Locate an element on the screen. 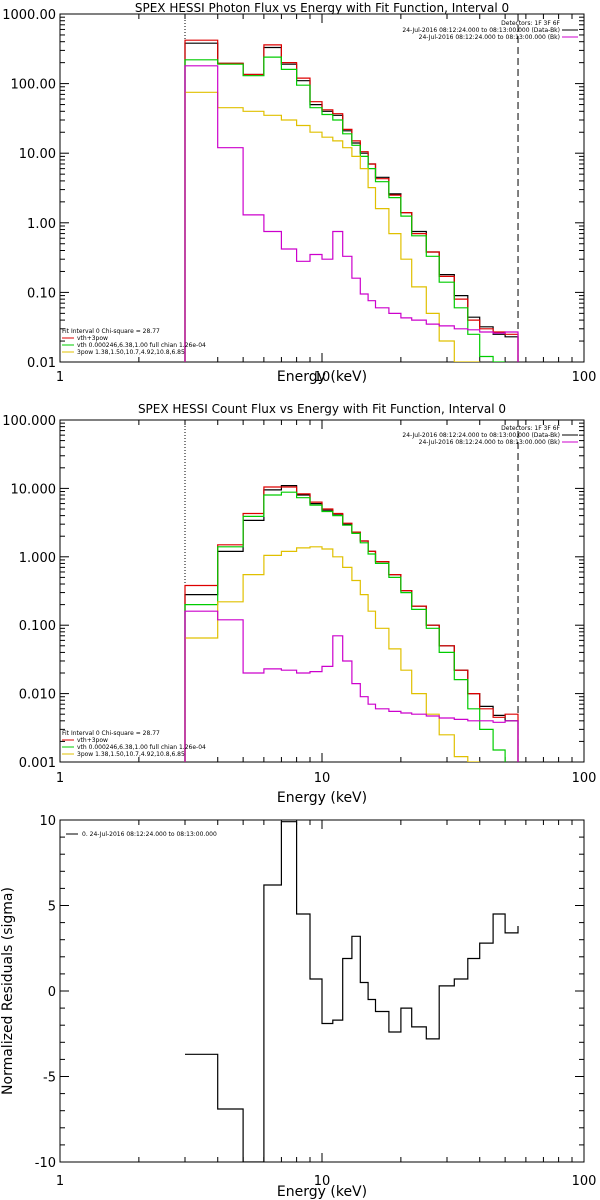 The height and width of the screenshot is (1200, 600). y-tick-label: 0.001 is located at coordinates (37, 763).